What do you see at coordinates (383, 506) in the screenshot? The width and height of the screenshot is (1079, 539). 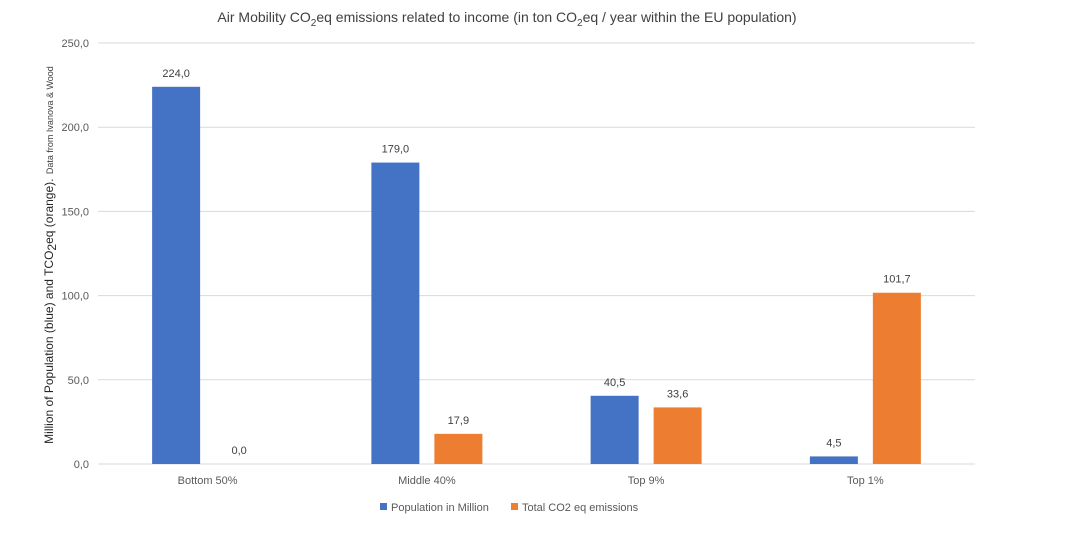 I see `legend-swatch-population` at bounding box center [383, 506].